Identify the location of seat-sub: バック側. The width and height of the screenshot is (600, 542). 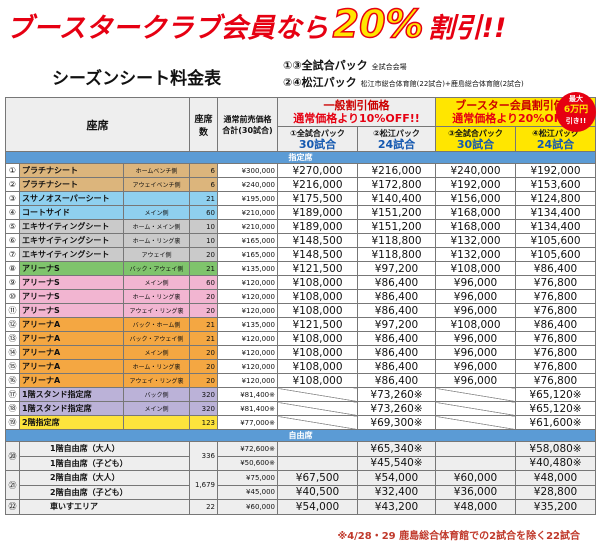
(156, 394).